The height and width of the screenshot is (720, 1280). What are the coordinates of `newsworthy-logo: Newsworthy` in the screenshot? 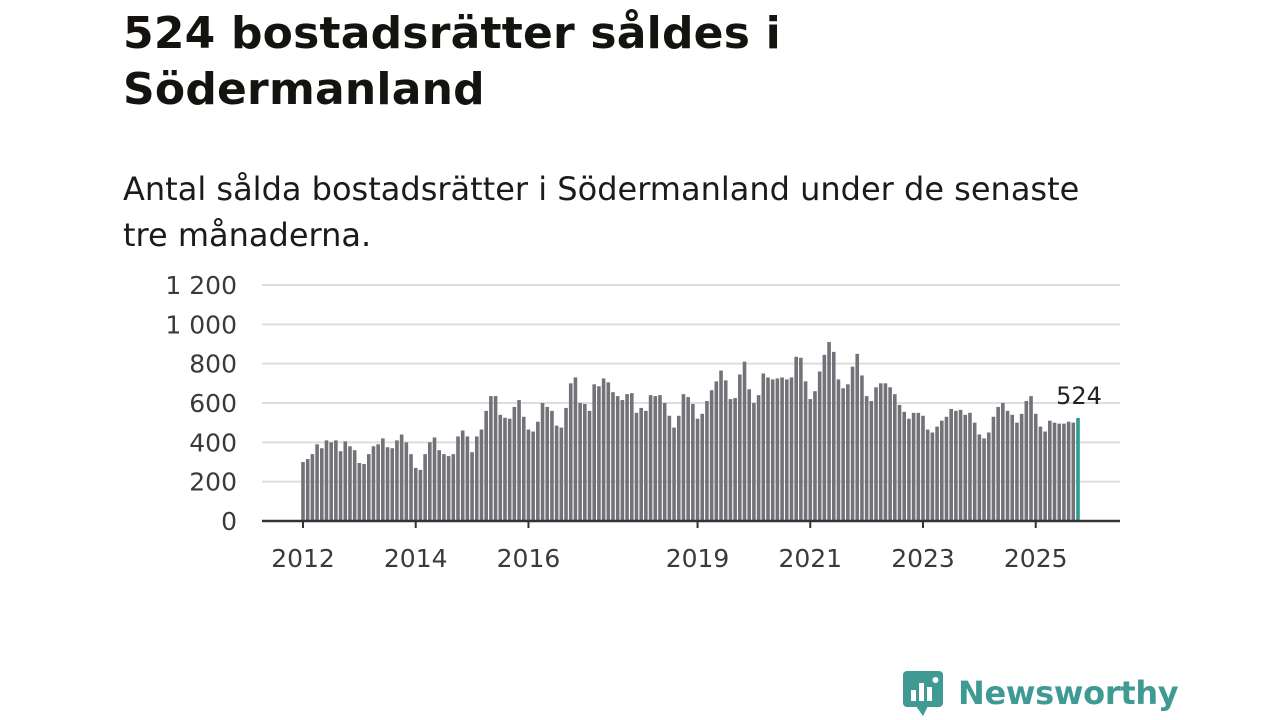 It's located at (1040, 693).